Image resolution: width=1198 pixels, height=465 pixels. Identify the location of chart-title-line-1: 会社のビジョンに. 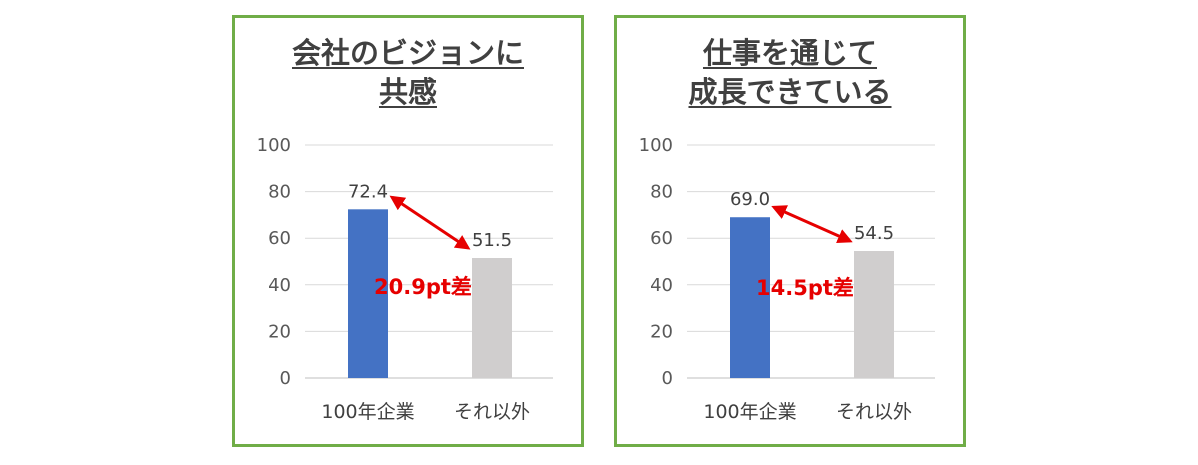
(407, 53).